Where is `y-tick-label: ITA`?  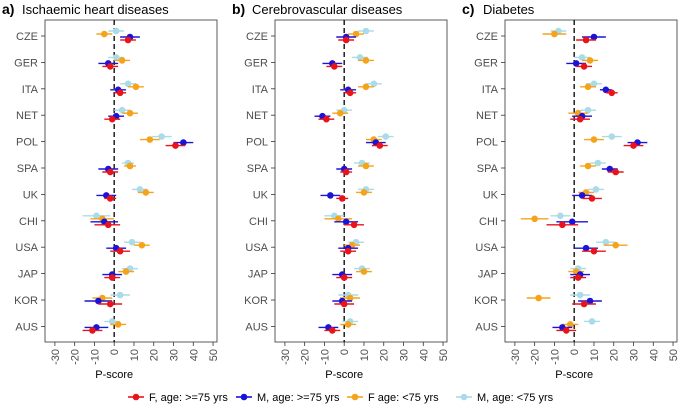 y-tick-label: ITA is located at coordinates (490, 90).